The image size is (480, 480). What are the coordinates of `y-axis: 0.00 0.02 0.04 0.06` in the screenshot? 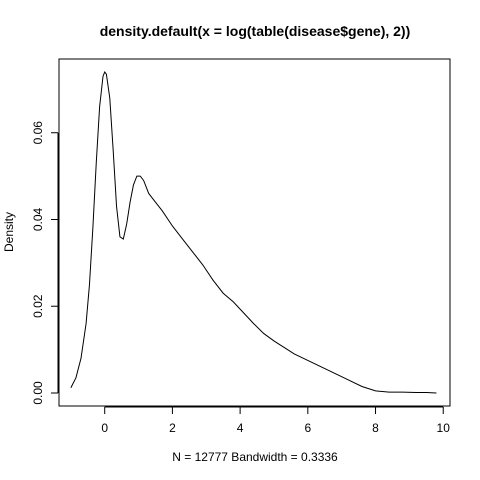 It's located at (45, 263).